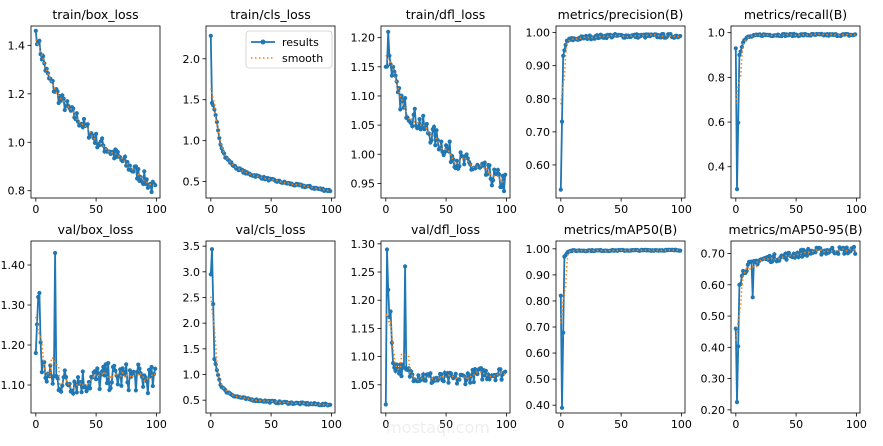  Describe the element at coordinates (438, 427) in the screenshot. I see `watermark-text: mostaql.com` at that location.